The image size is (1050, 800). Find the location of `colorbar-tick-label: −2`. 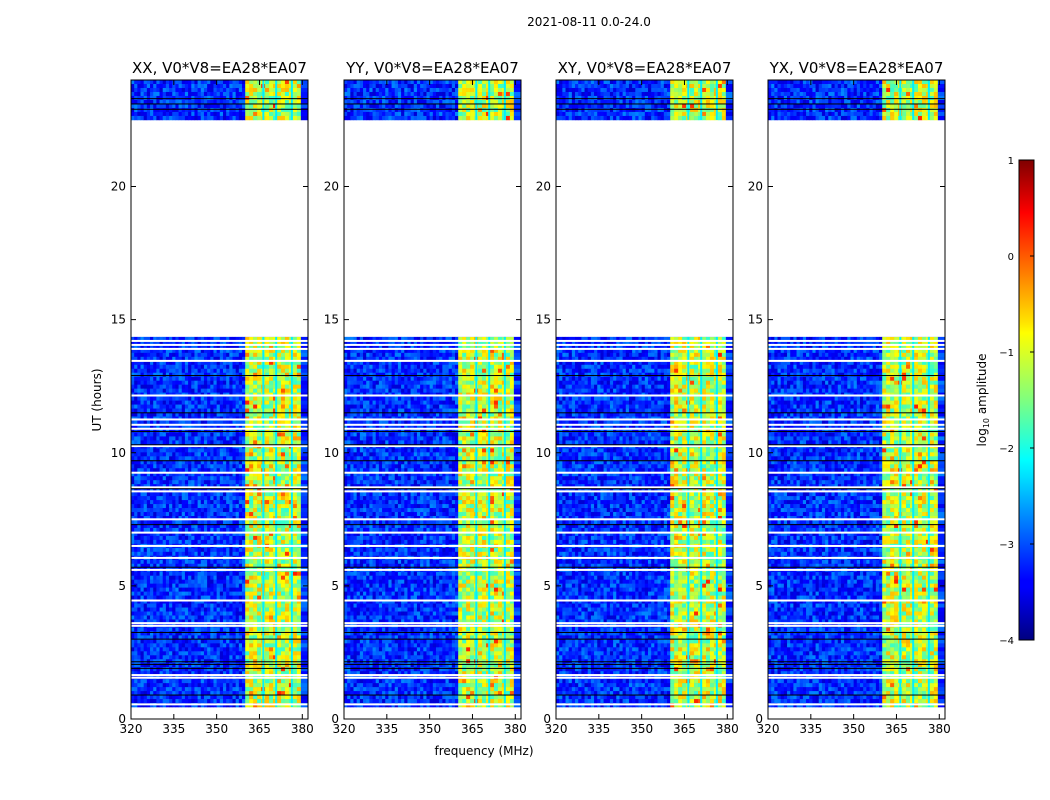

colorbar-tick-label: −2 is located at coordinates (1006, 449).